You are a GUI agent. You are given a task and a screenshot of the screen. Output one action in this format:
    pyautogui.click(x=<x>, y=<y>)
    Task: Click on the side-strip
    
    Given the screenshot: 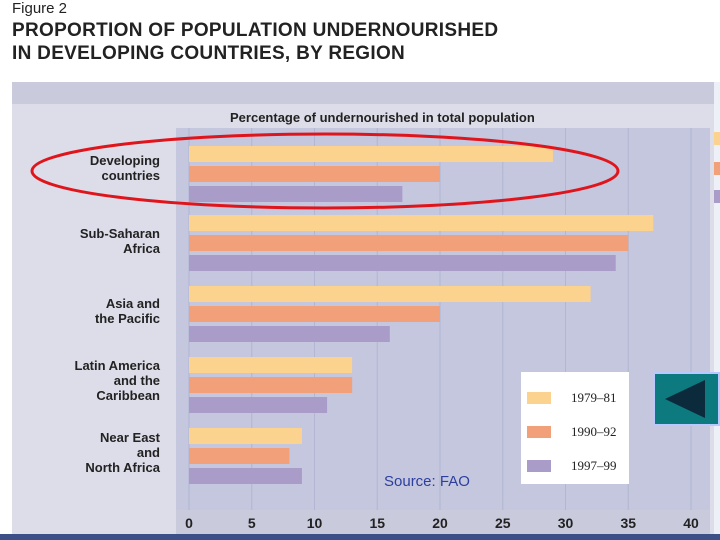 What is the action you would take?
    pyautogui.click(x=717, y=311)
    